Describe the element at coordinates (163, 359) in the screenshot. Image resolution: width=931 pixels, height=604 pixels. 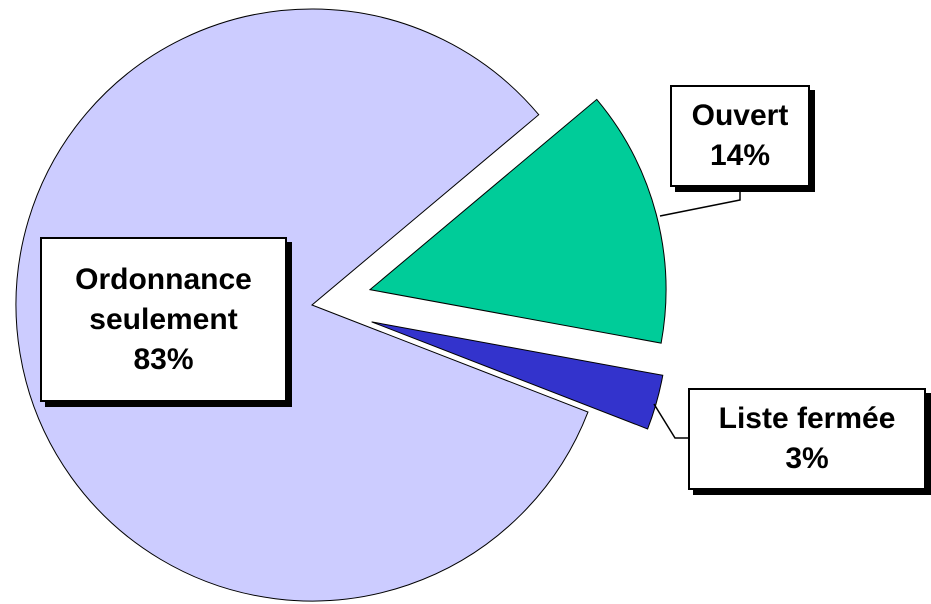
I see `slice-value: 83%` at that location.